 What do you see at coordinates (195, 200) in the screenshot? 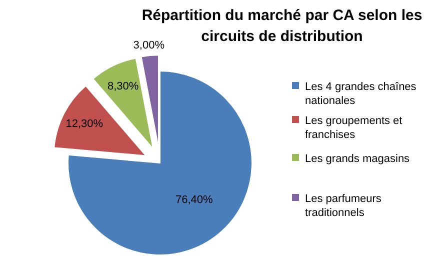
I see `data-label: 76,40%` at bounding box center [195, 200].